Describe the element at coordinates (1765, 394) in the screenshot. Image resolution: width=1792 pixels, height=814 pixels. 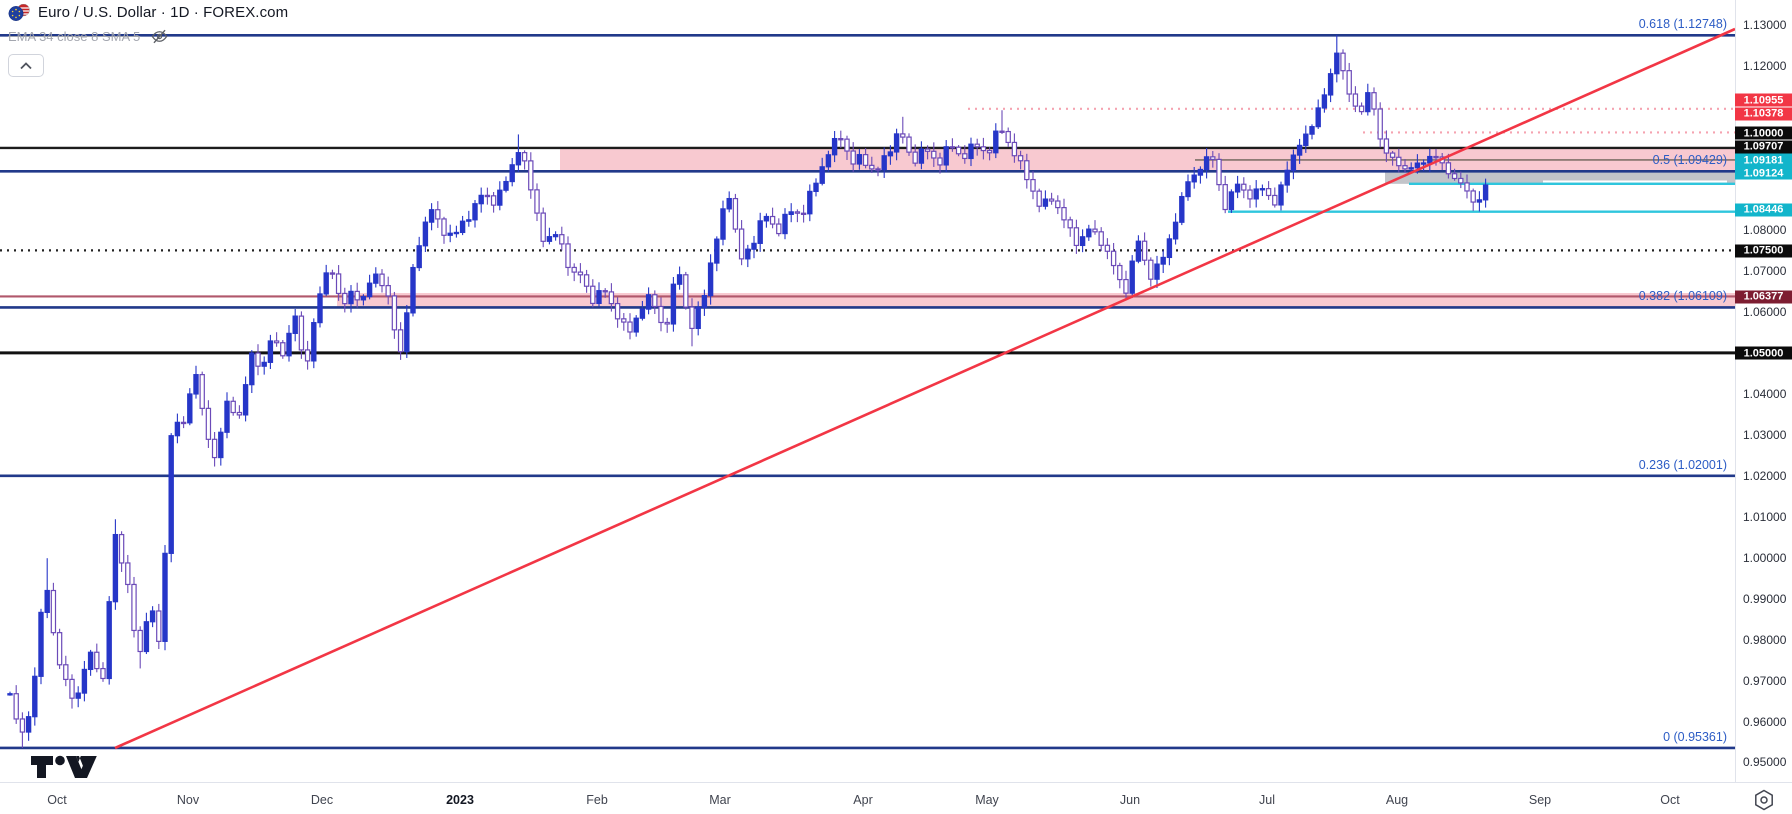
I see `price-tick: 1.04000` at that location.